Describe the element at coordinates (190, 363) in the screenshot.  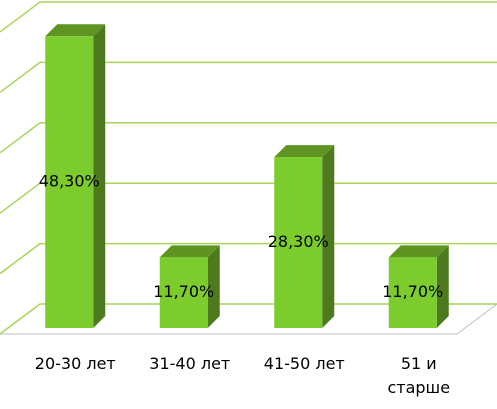
I see `x-tick-label: 31-40 лет` at that location.